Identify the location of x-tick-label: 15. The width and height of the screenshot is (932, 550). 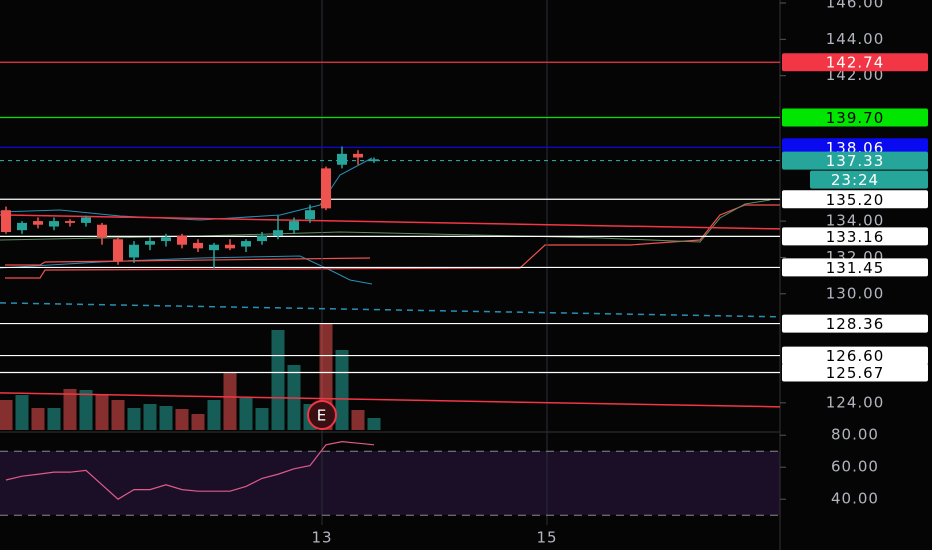
(546, 538).